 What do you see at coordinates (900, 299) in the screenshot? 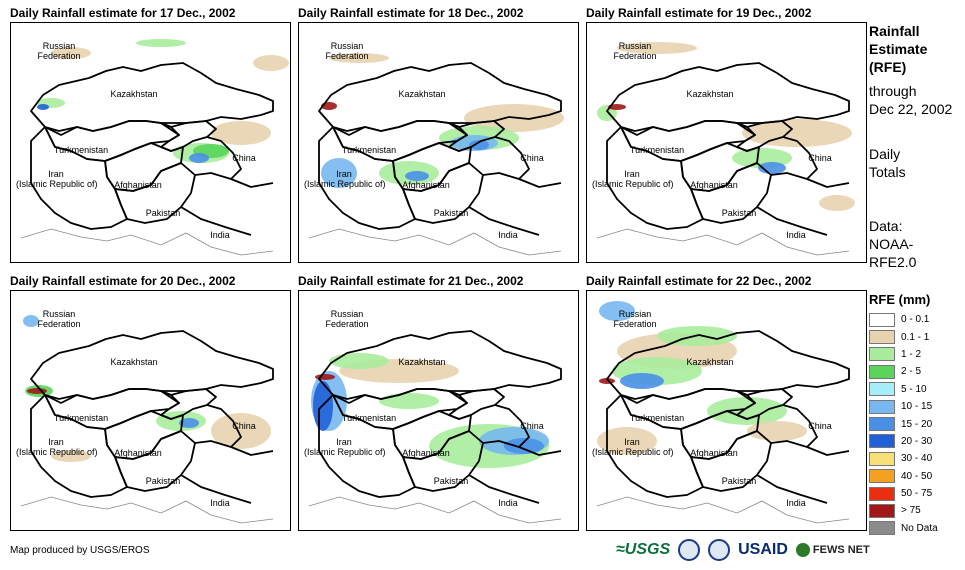
I see `legend-title: RFE (mm)` at bounding box center [900, 299].